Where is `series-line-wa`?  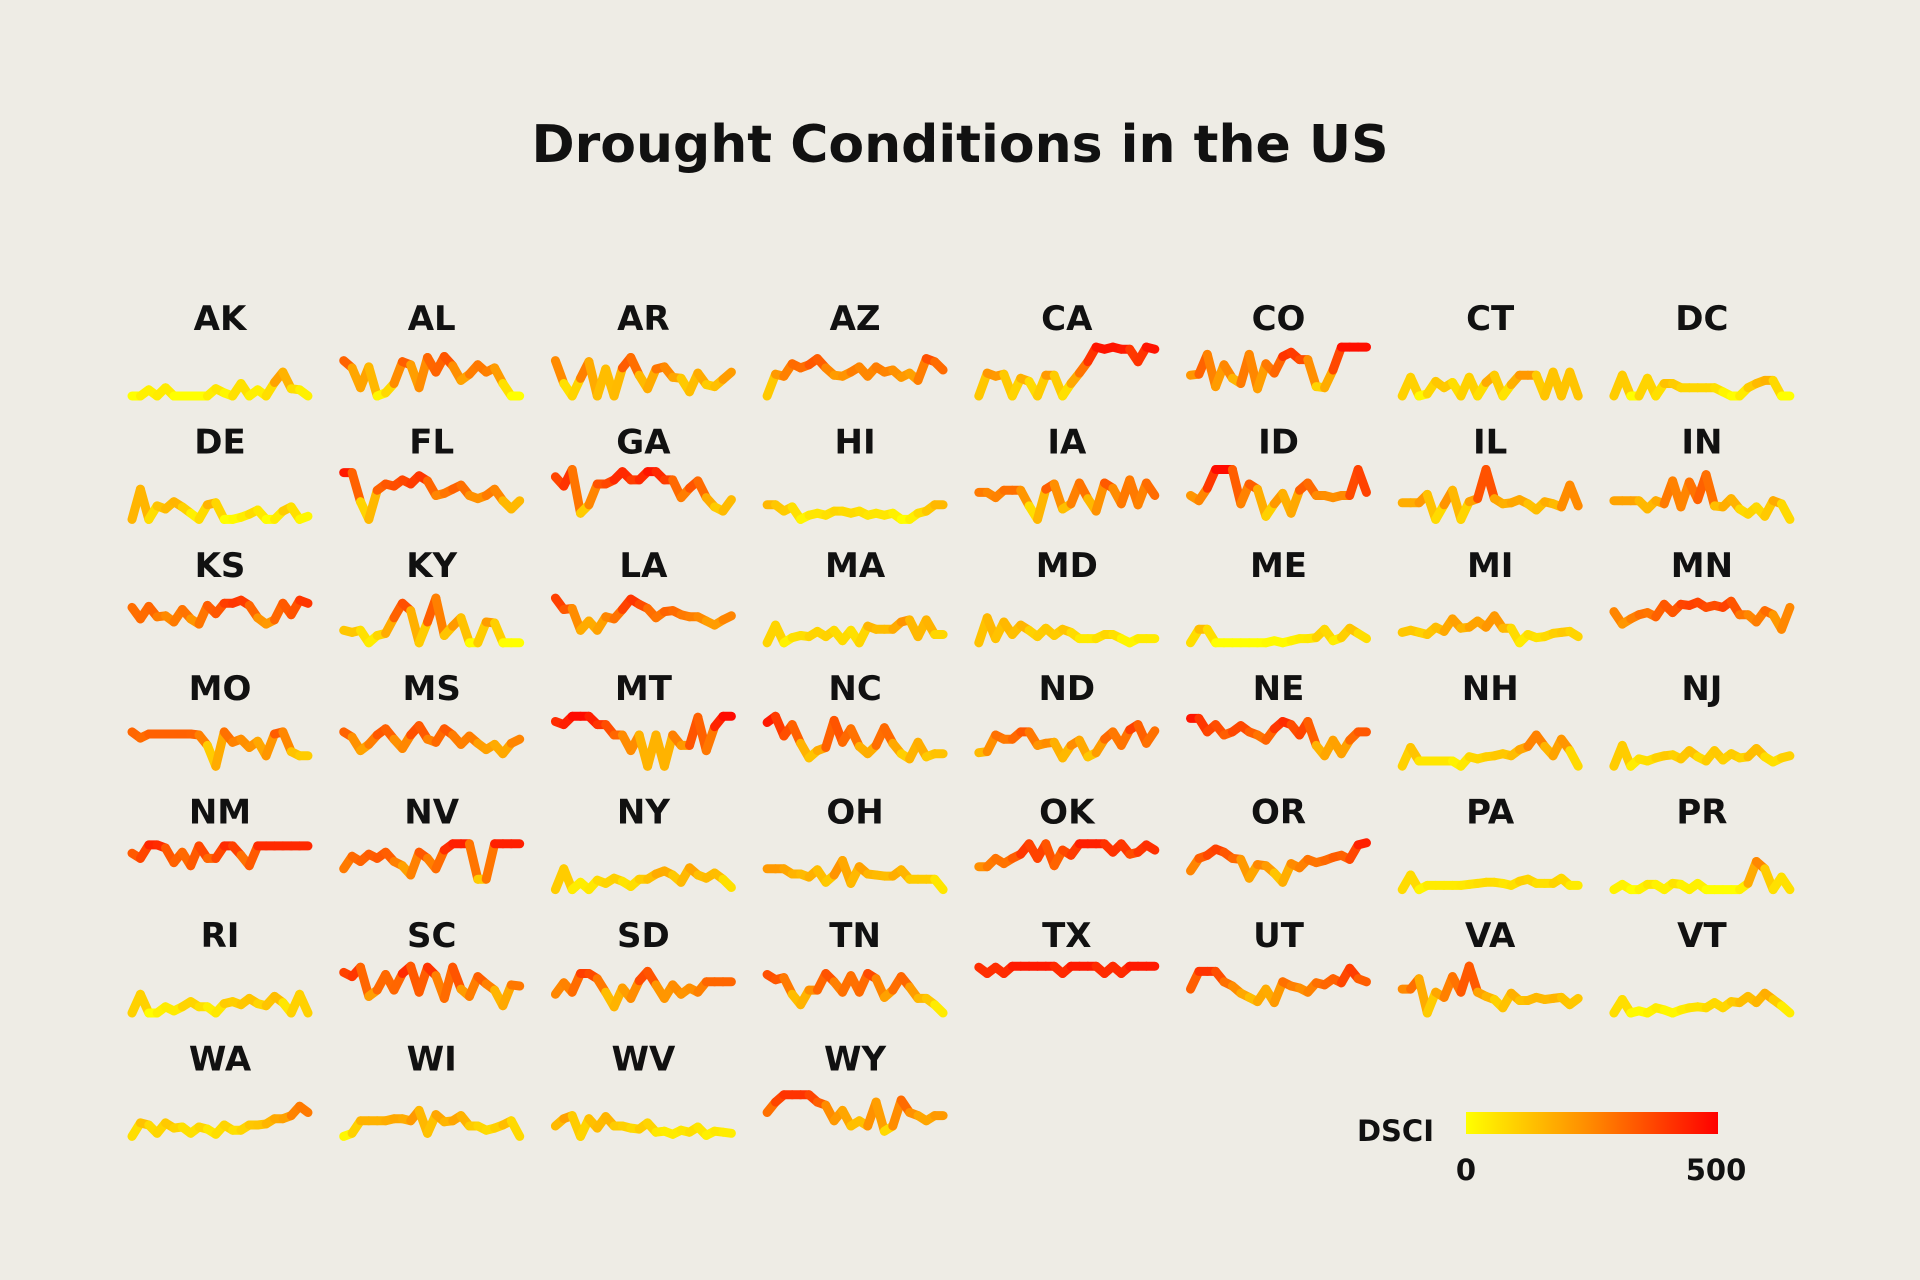 series-line-wa is located at coordinates (220, 1121).